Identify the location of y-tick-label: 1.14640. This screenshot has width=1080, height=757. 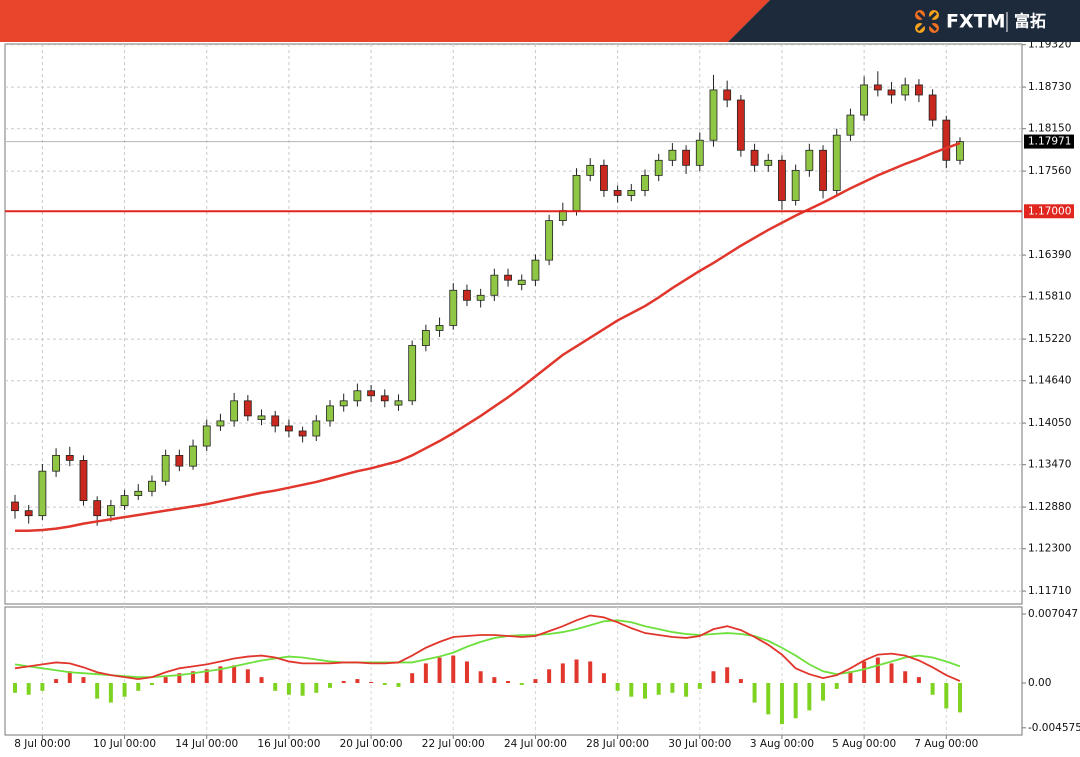
(1049, 381).